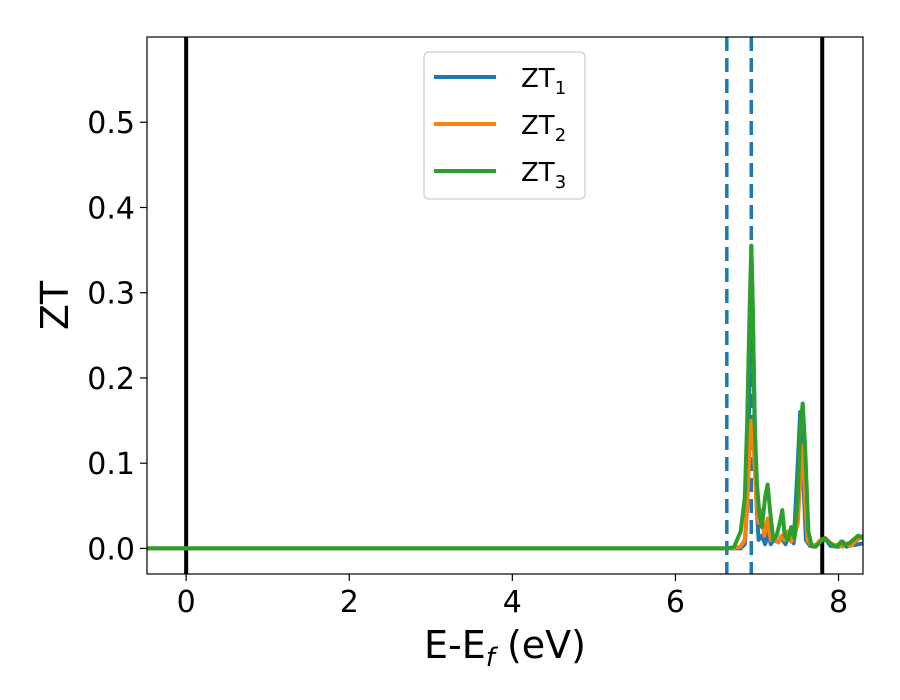  I want to click on legend-box, so click(504, 125).